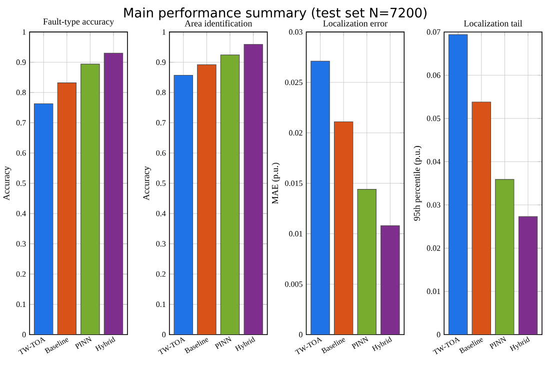 The image size is (550, 367). Describe the element at coordinates (418, 183) in the screenshot. I see `y-axis-title: 95th percentile (p.u.)` at that location.